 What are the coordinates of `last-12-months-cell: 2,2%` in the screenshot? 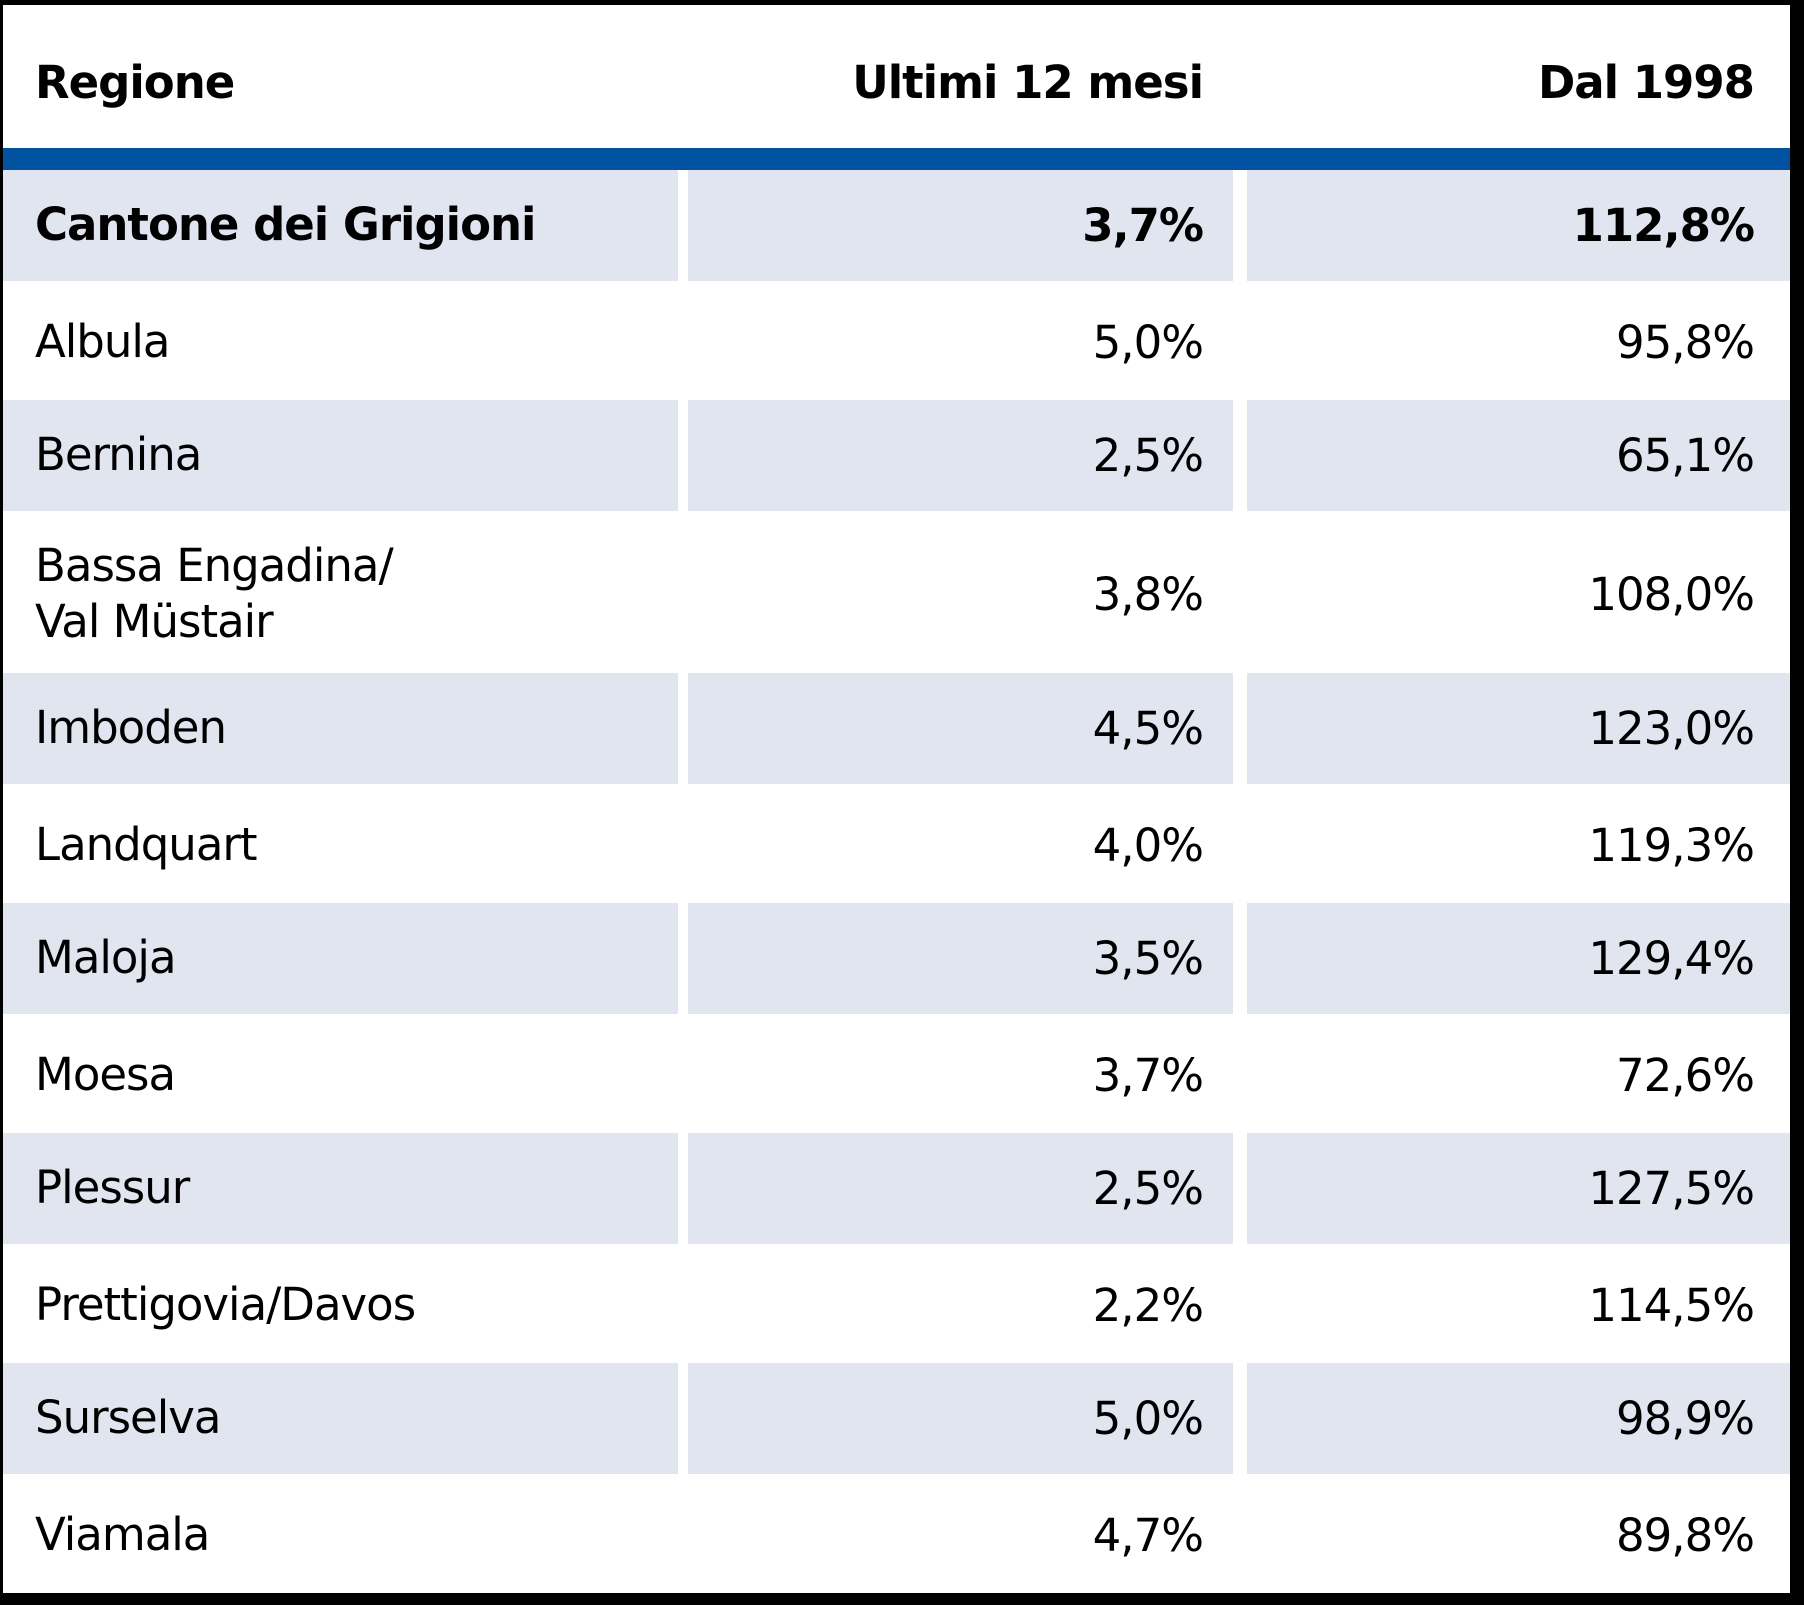 It's located at (1148, 1305).